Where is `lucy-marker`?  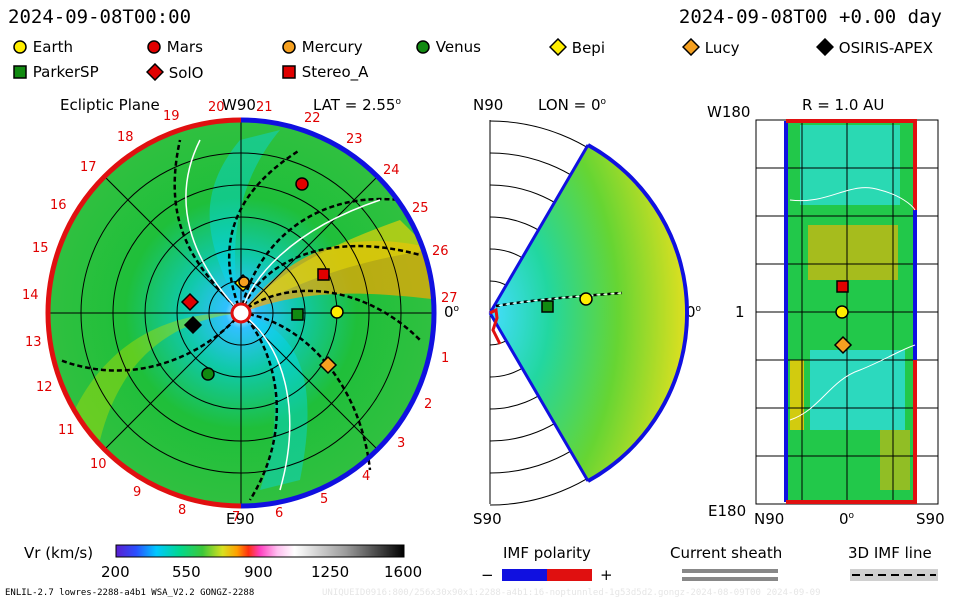
lucy-marker is located at coordinates (328, 365).